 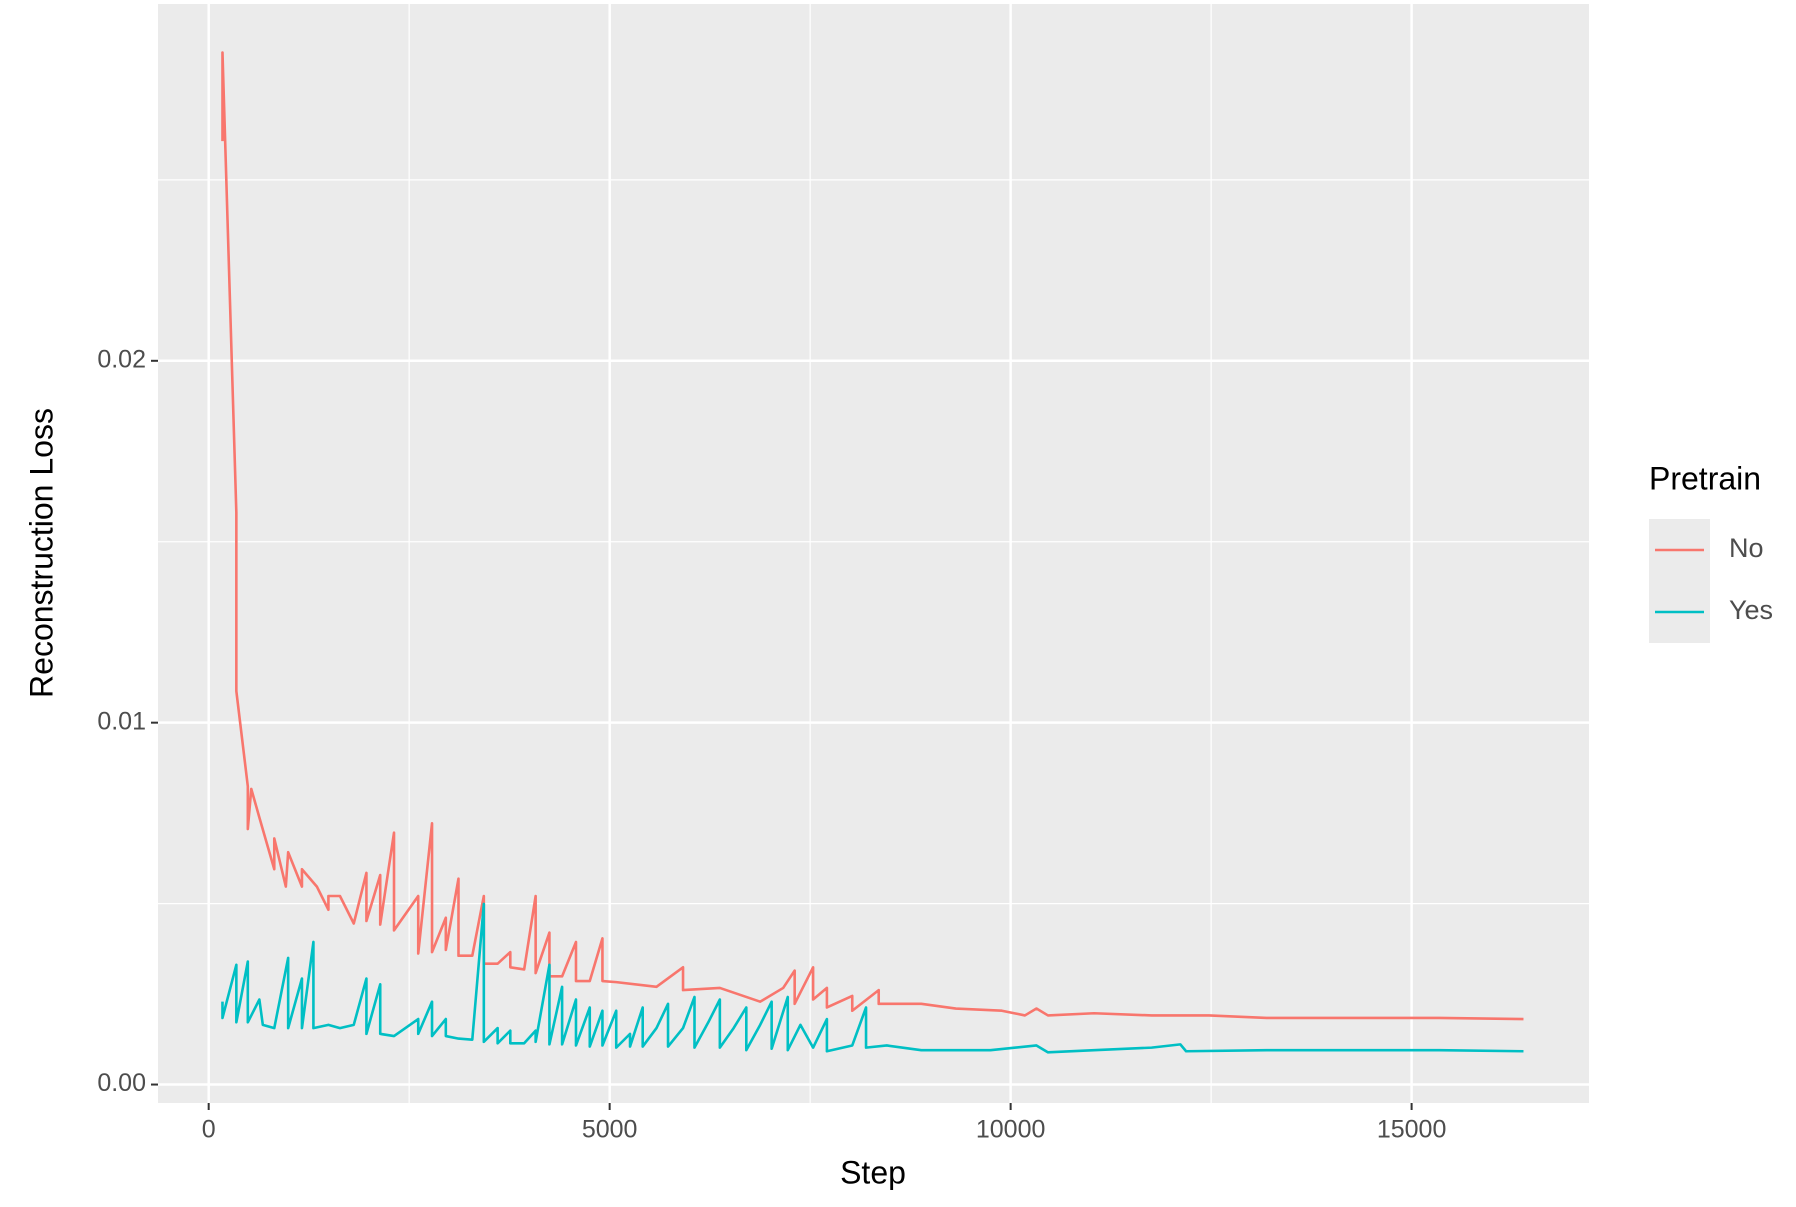 I want to click on legend-label: No, so click(x=1746, y=548).